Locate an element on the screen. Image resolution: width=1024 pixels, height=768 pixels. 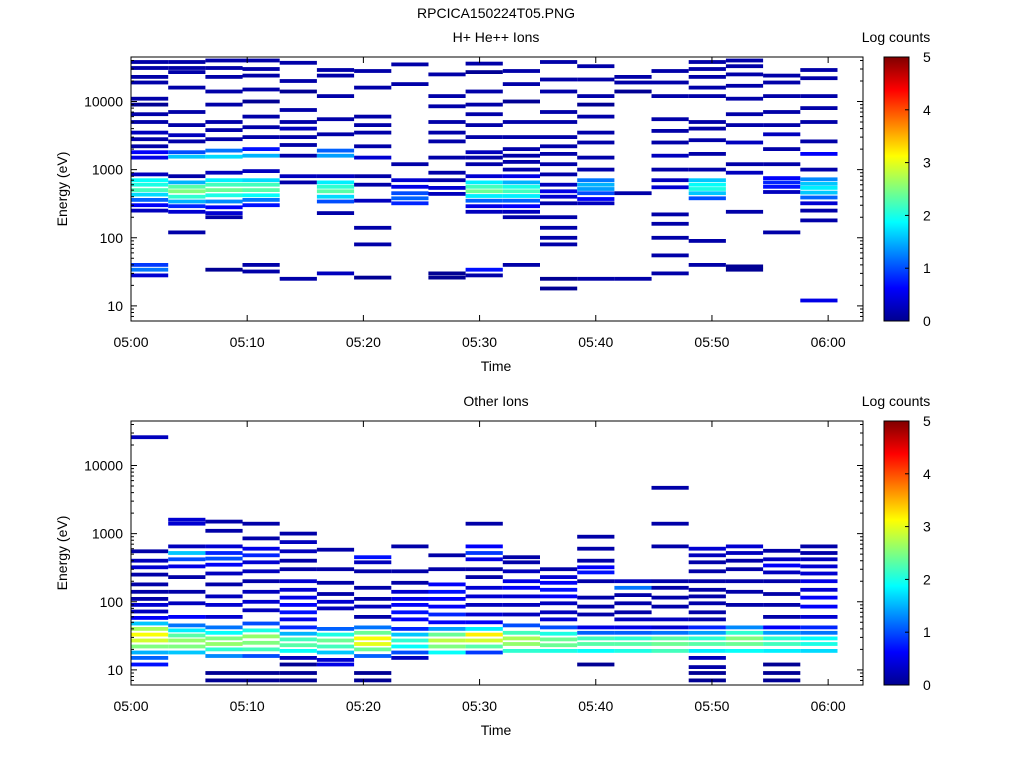
y-tick-label: 10000 is located at coordinates (103, 102).